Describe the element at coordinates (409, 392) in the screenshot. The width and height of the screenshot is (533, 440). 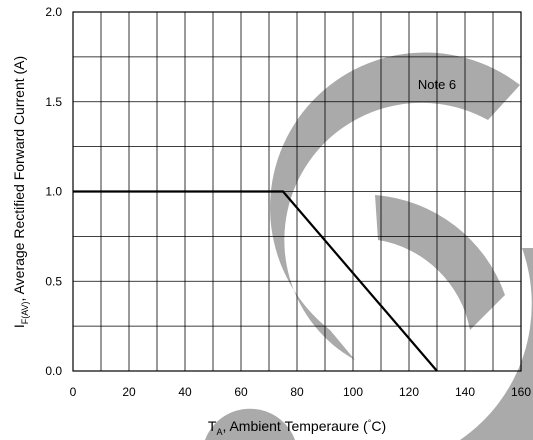
I see `x-tick-label: 120` at that location.